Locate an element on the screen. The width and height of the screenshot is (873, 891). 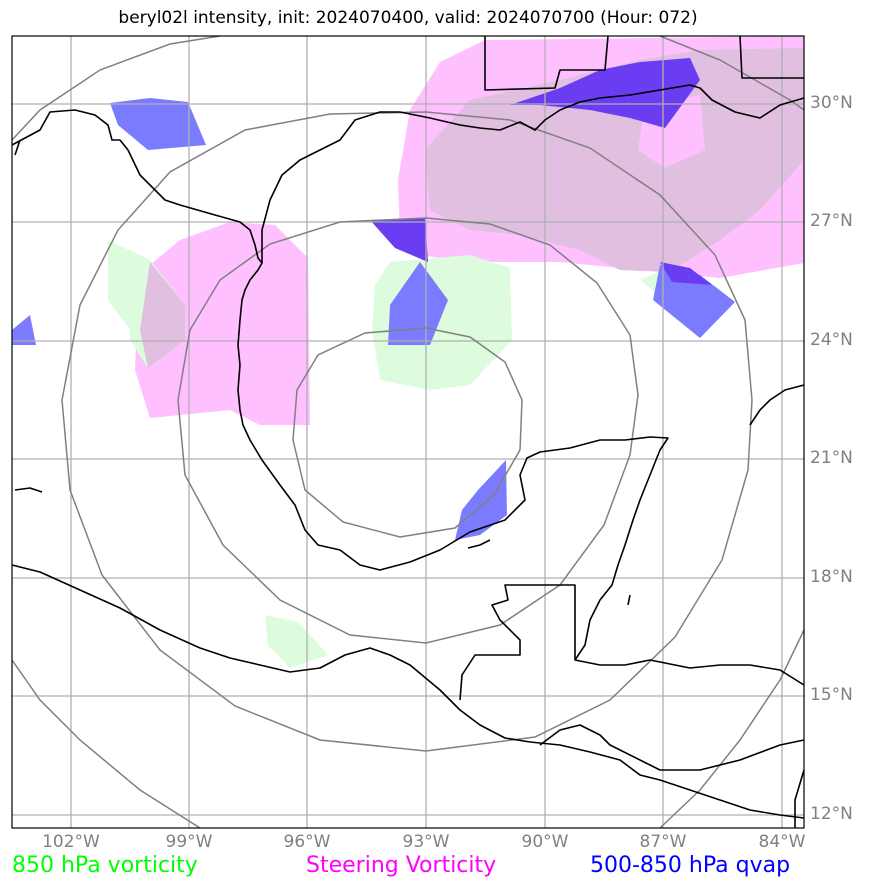
qvap-east-dark is located at coordinates (686, 273).